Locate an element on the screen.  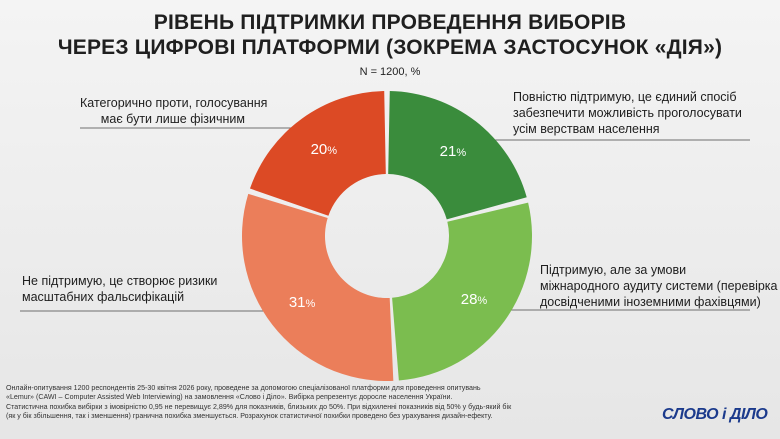
slice-full-support is located at coordinates (457, 155).